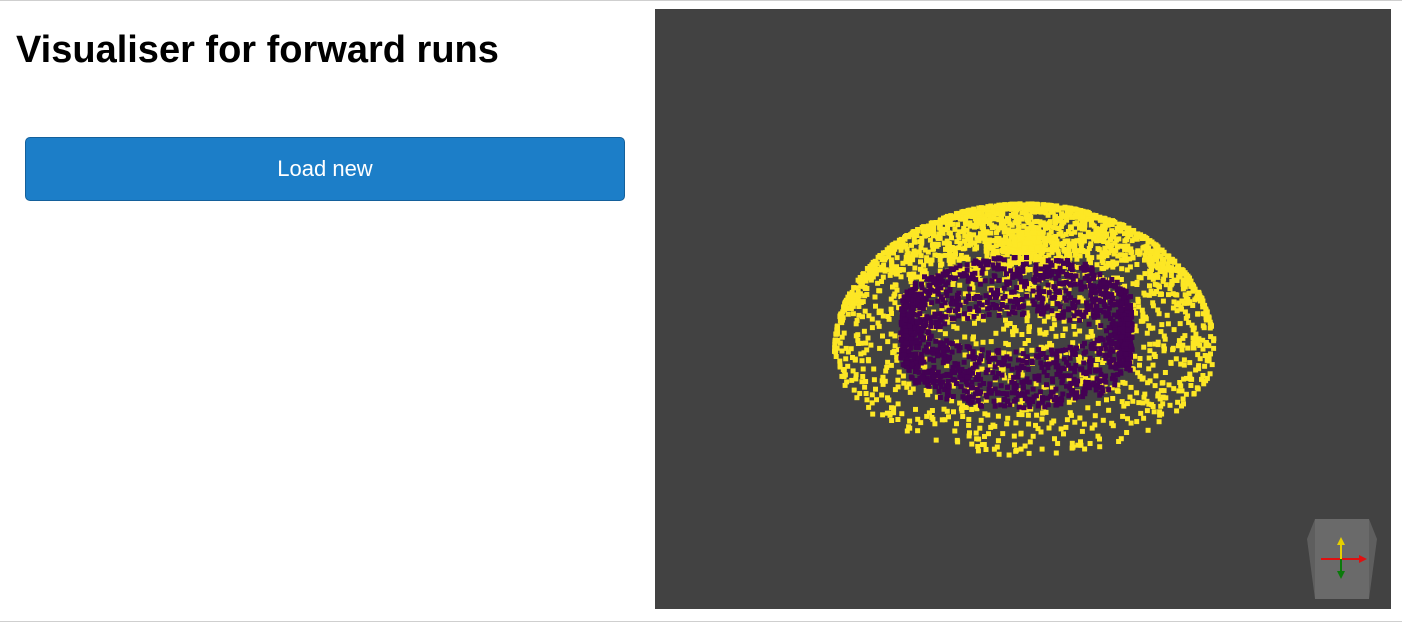 This screenshot has height=622, width=1402. I want to click on axes-icon, so click(1342, 559).